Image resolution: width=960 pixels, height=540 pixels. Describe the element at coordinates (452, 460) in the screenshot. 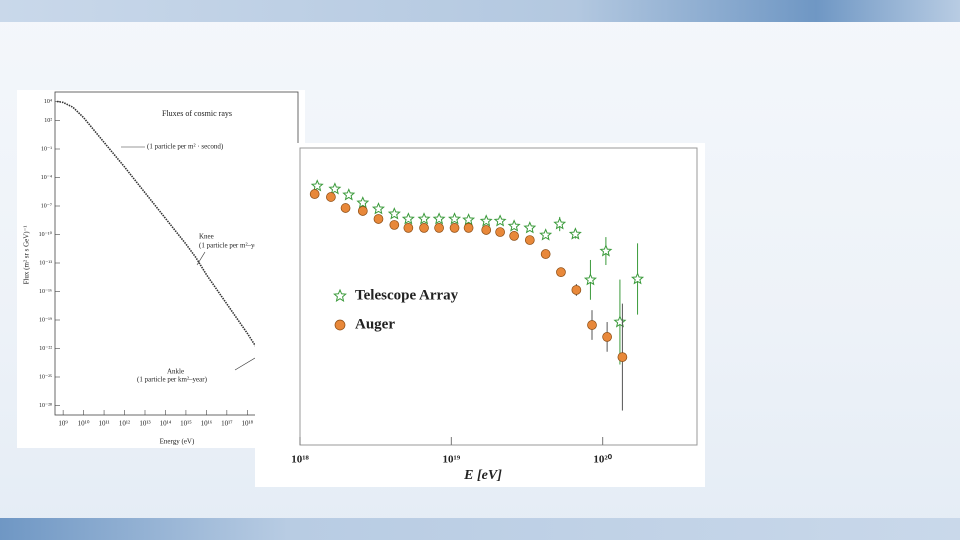

I see `x-tick-label: 10¹⁹` at that location.